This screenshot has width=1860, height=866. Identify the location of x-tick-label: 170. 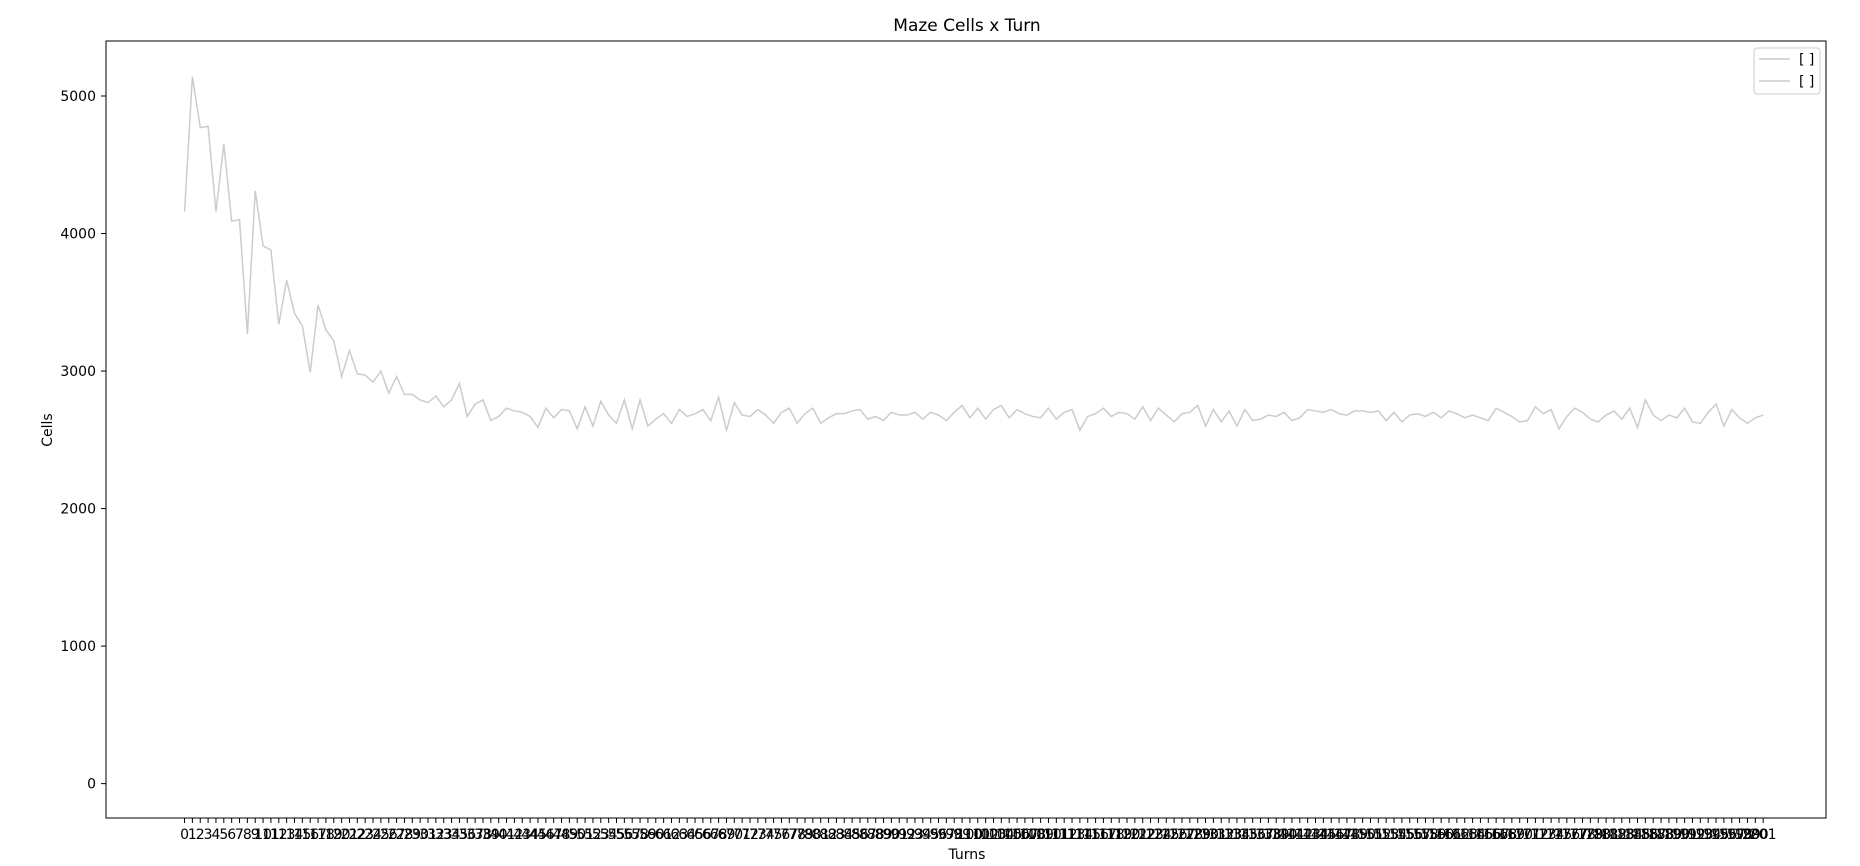
(1519, 835).